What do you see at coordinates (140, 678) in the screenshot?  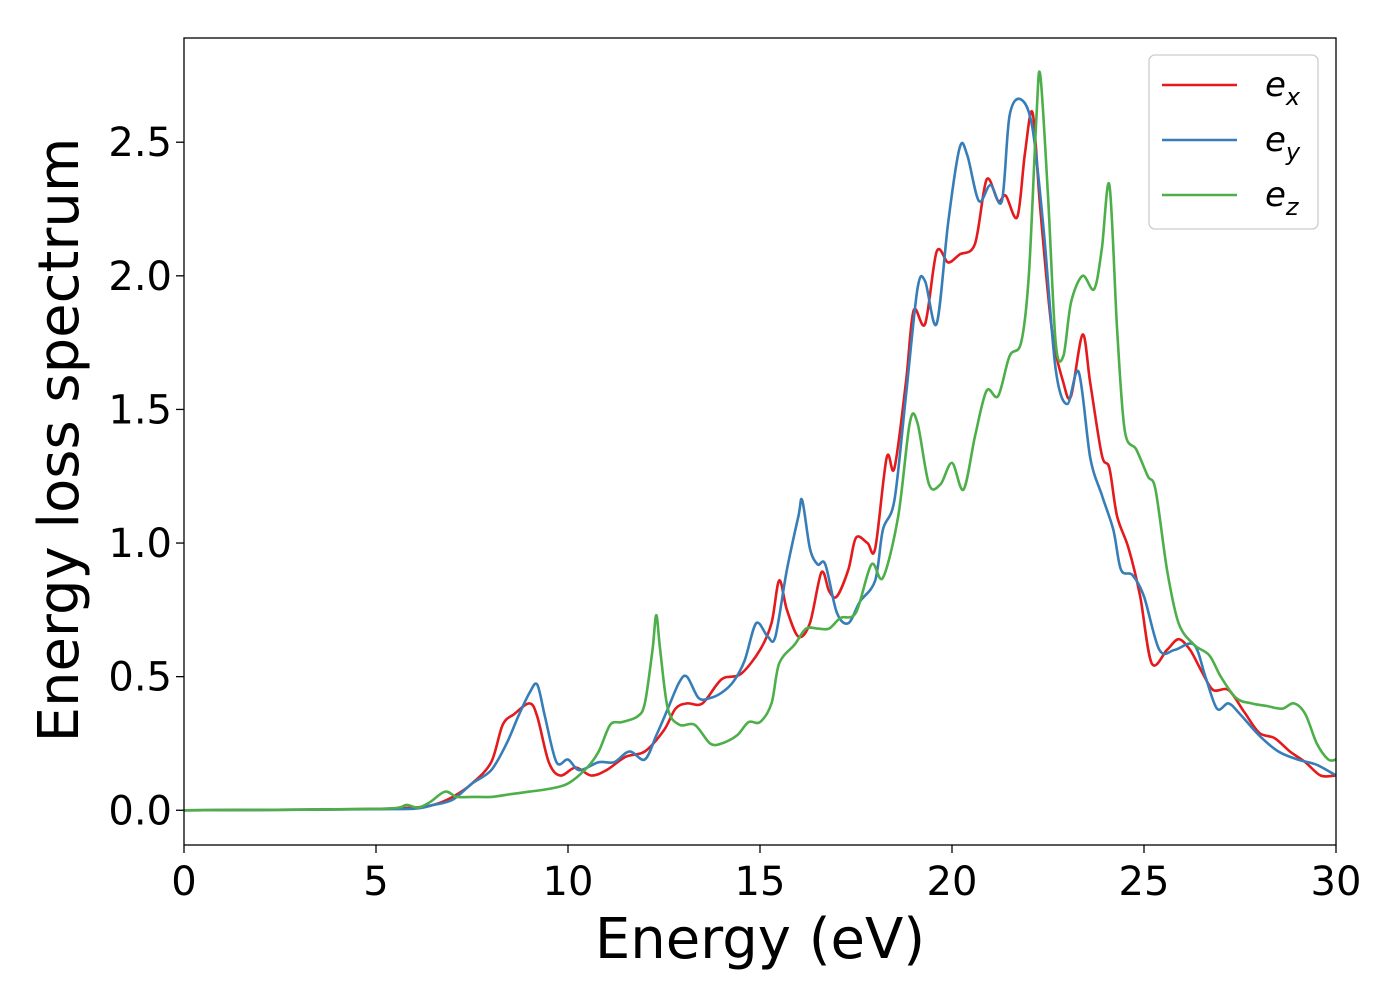 I see `y-tick-label: 0.5` at bounding box center [140, 678].